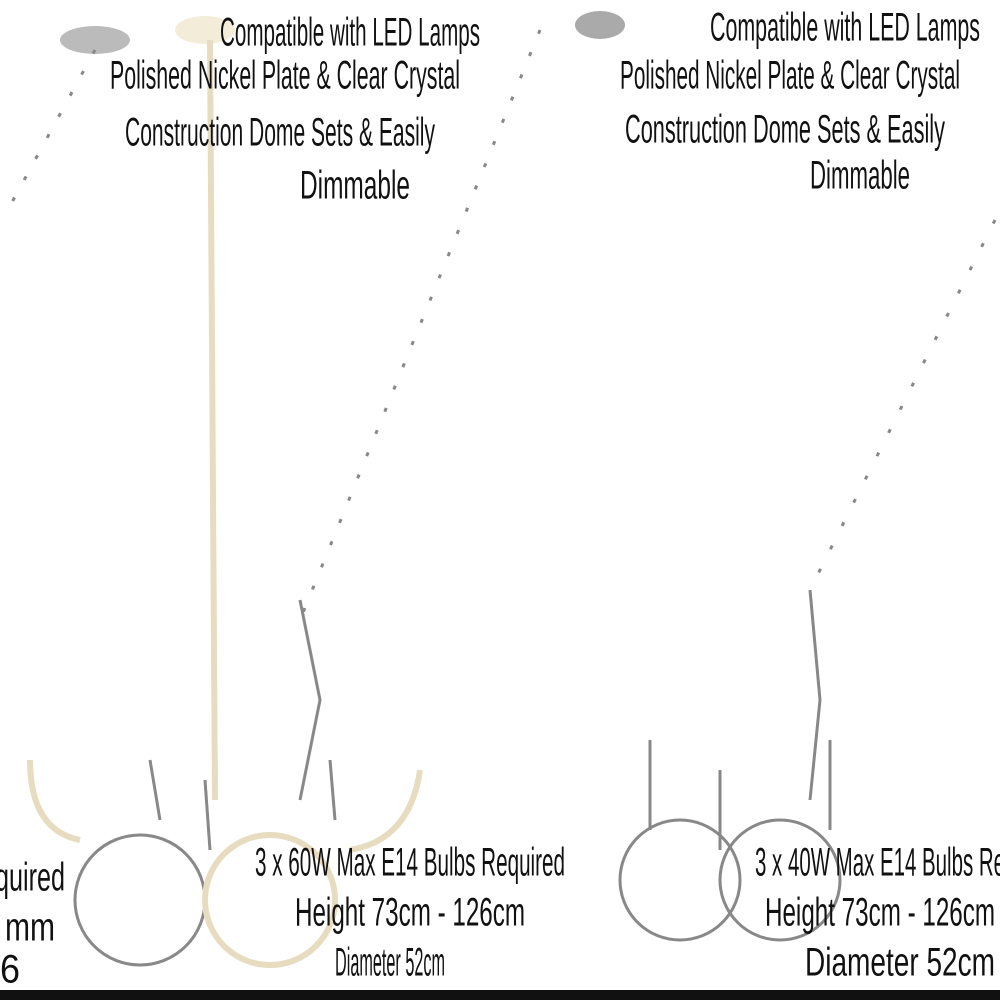 This screenshot has height=1000, width=1000. What do you see at coordinates (410, 863) in the screenshot?
I see `caption-line: 3 x 60W Max E14 Bulbs Required` at bounding box center [410, 863].